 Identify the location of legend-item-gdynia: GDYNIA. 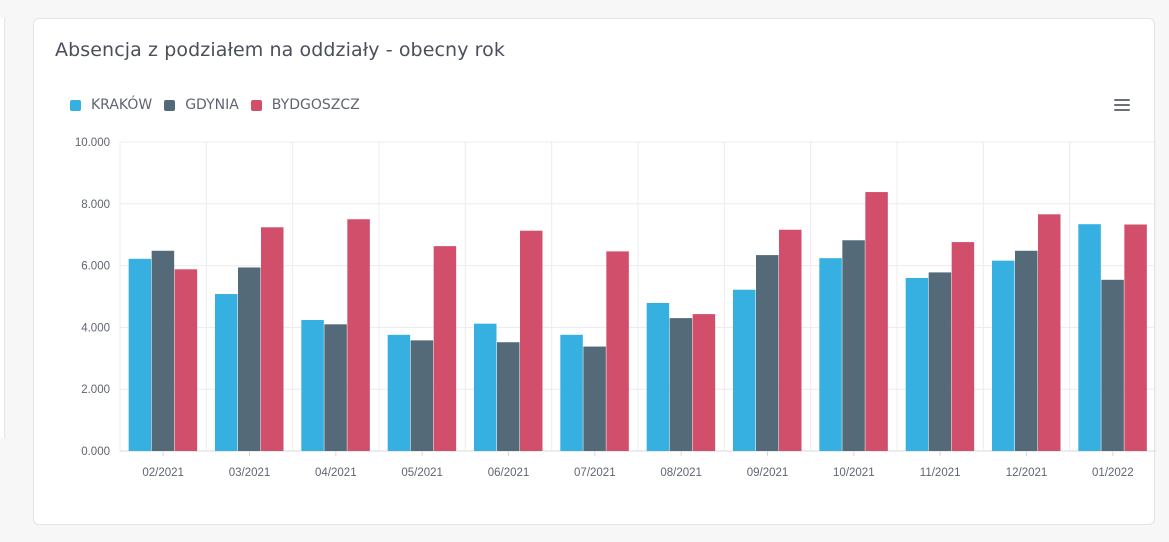
(201, 105).